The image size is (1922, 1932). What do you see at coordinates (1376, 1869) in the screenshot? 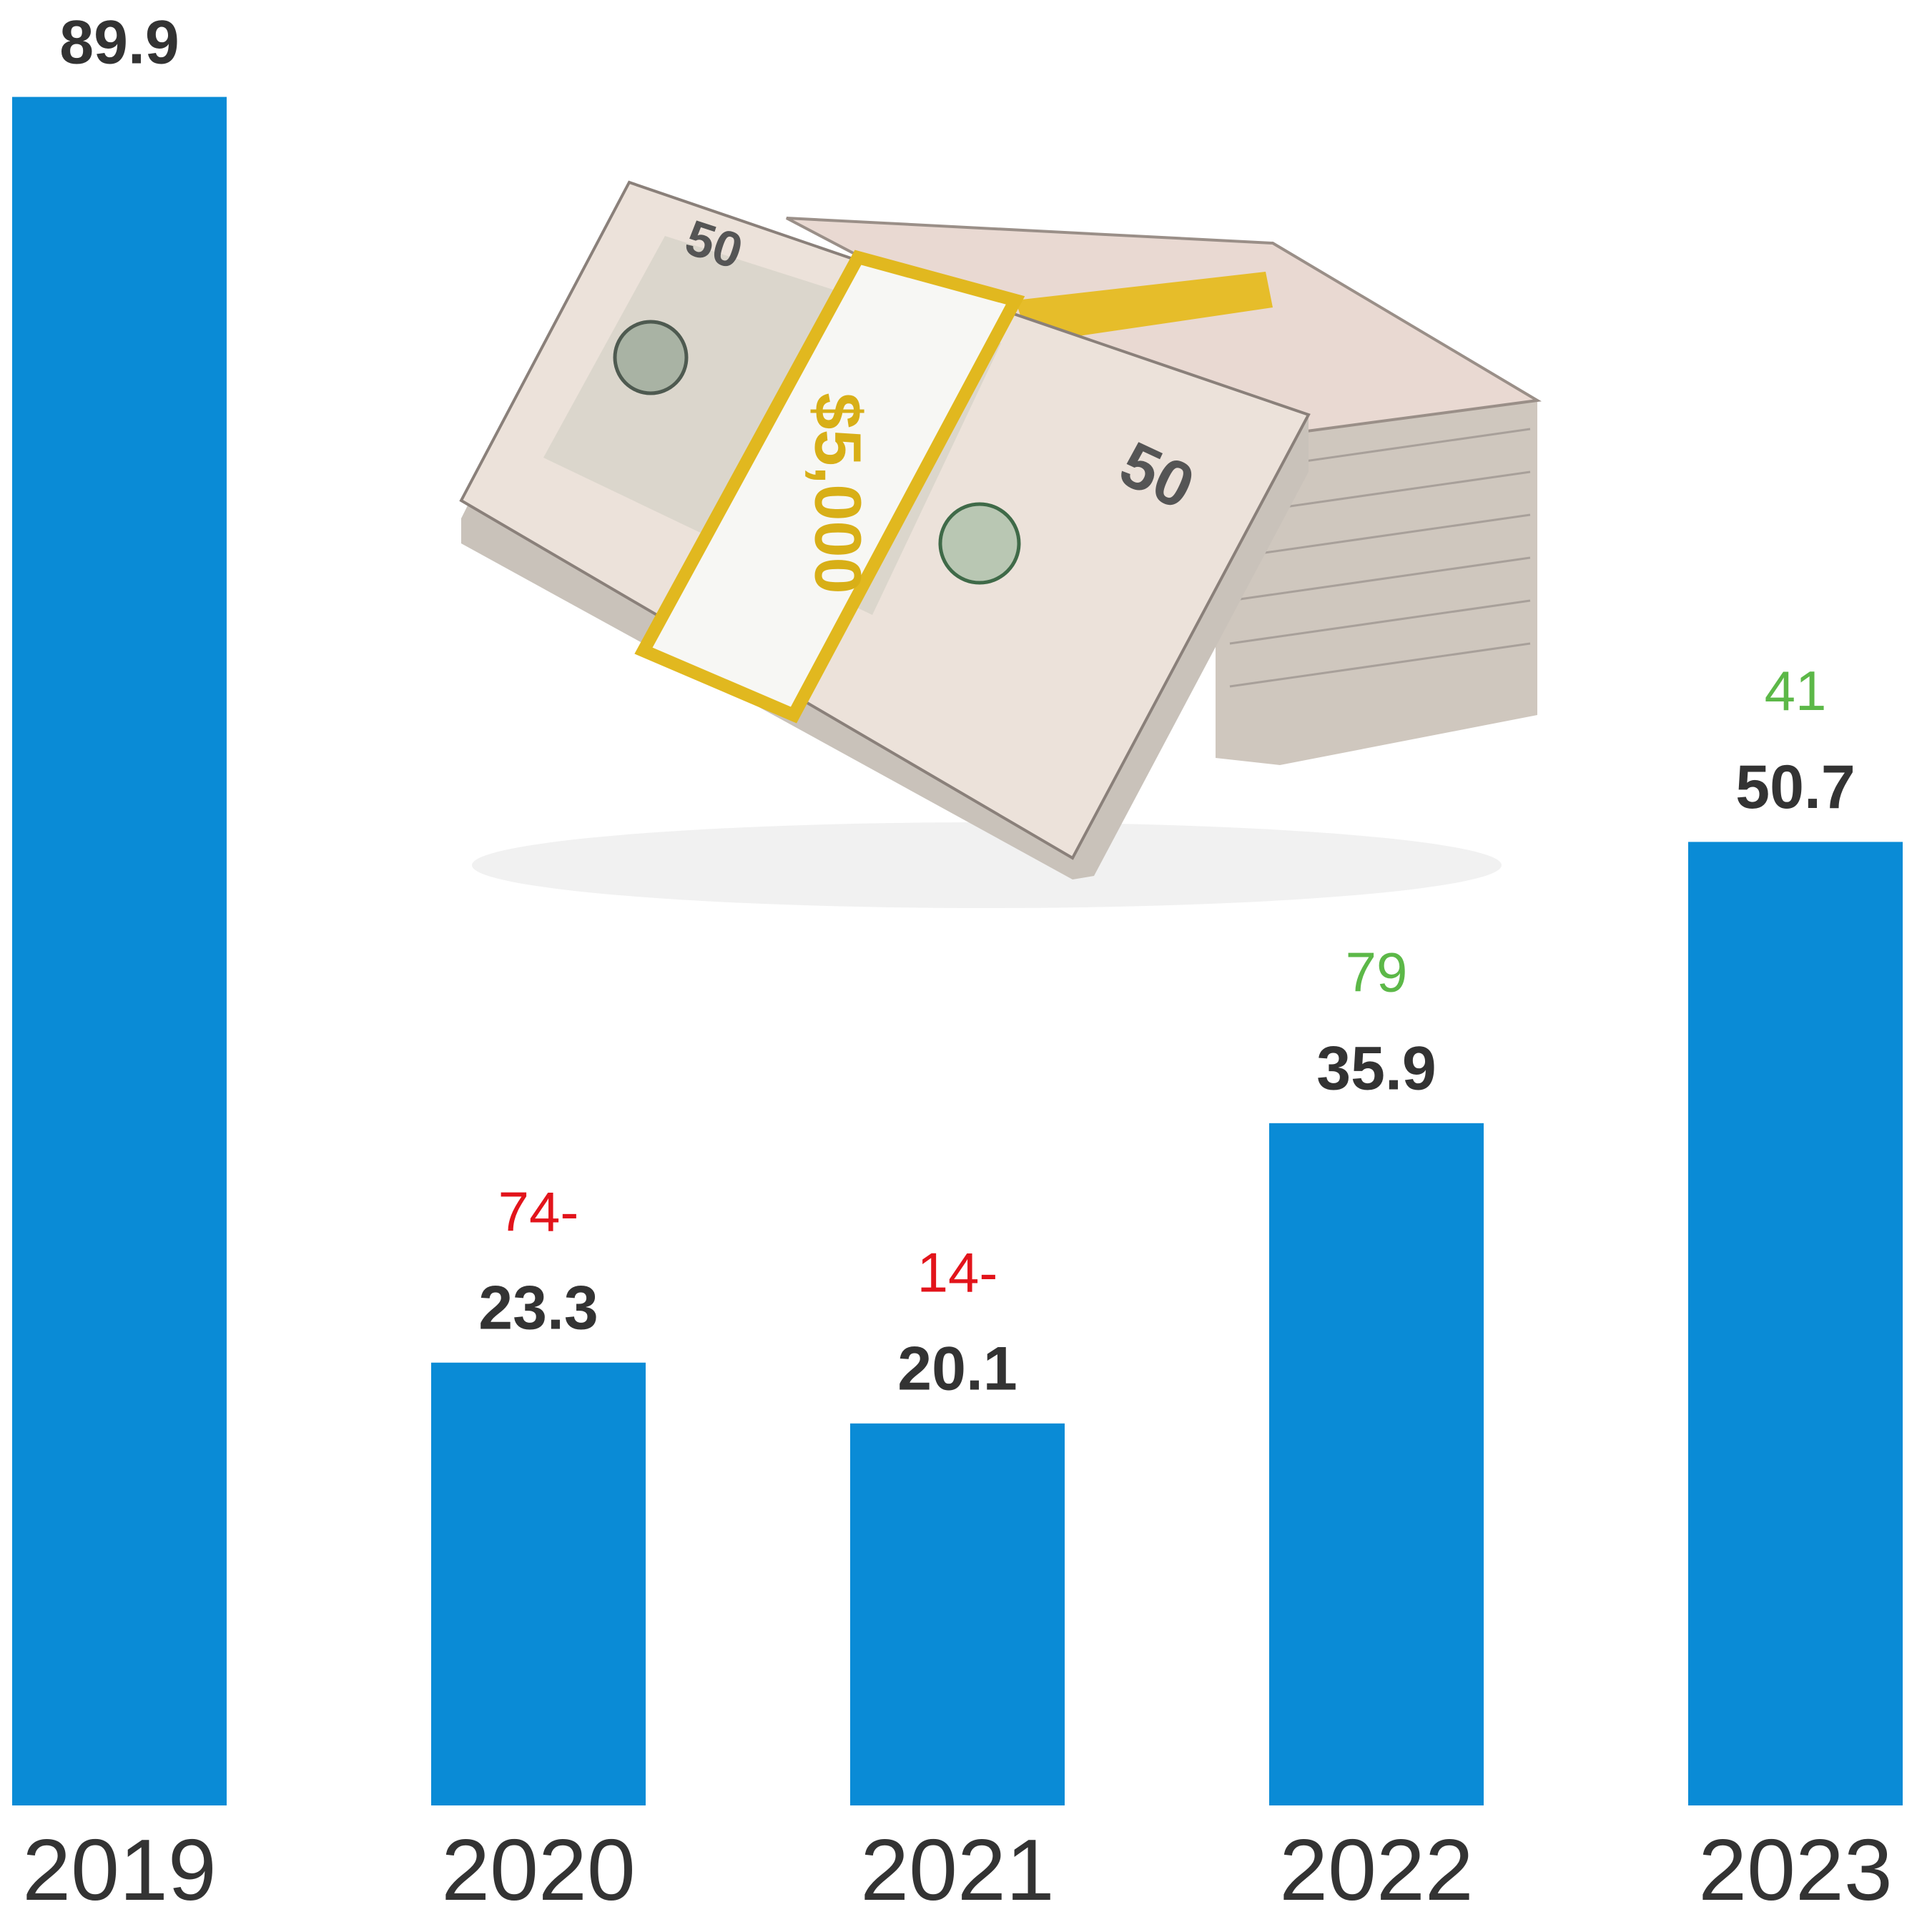
I see `x-tick-label: 2022` at bounding box center [1376, 1869].